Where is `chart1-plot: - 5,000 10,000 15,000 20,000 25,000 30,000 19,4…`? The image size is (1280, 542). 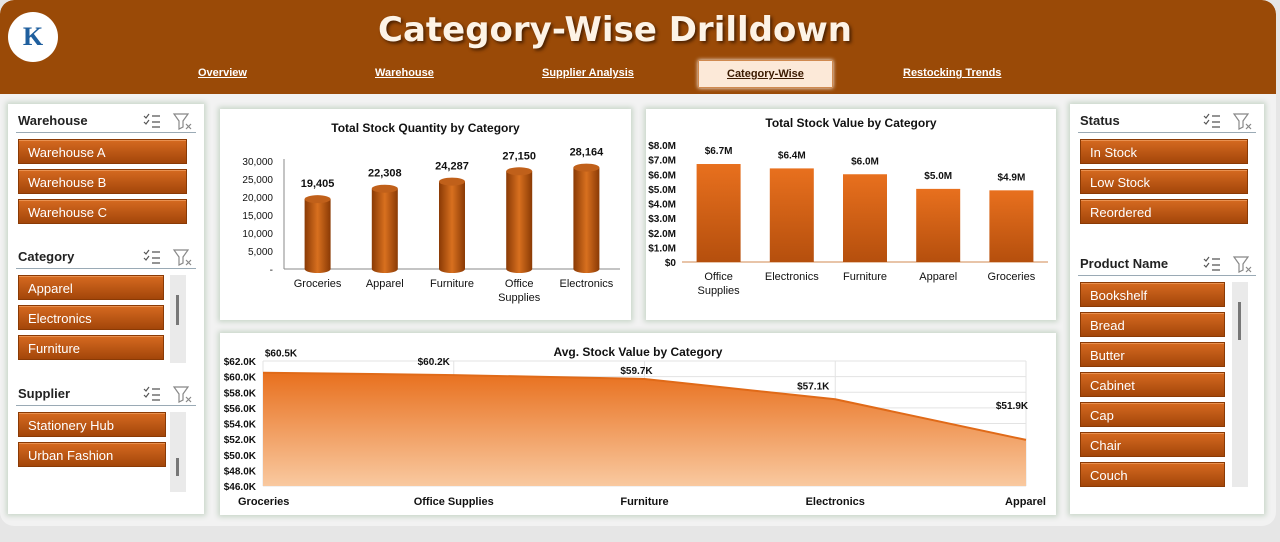 chart1-plot: - 5,000 10,000 15,000 20,000 25,000 30,000 19,4… is located at coordinates (431, 225).